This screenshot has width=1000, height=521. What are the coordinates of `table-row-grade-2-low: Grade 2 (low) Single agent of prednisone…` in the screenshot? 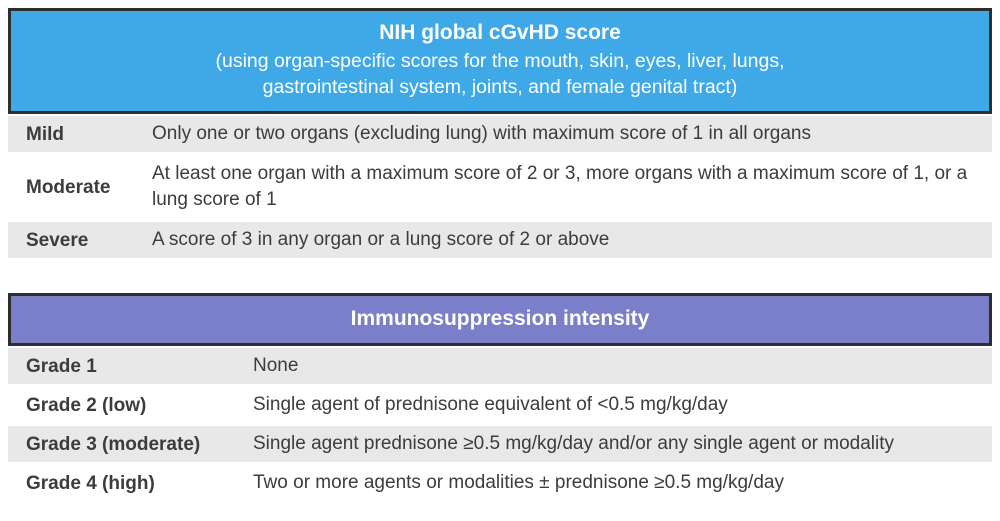 It's located at (500, 405).